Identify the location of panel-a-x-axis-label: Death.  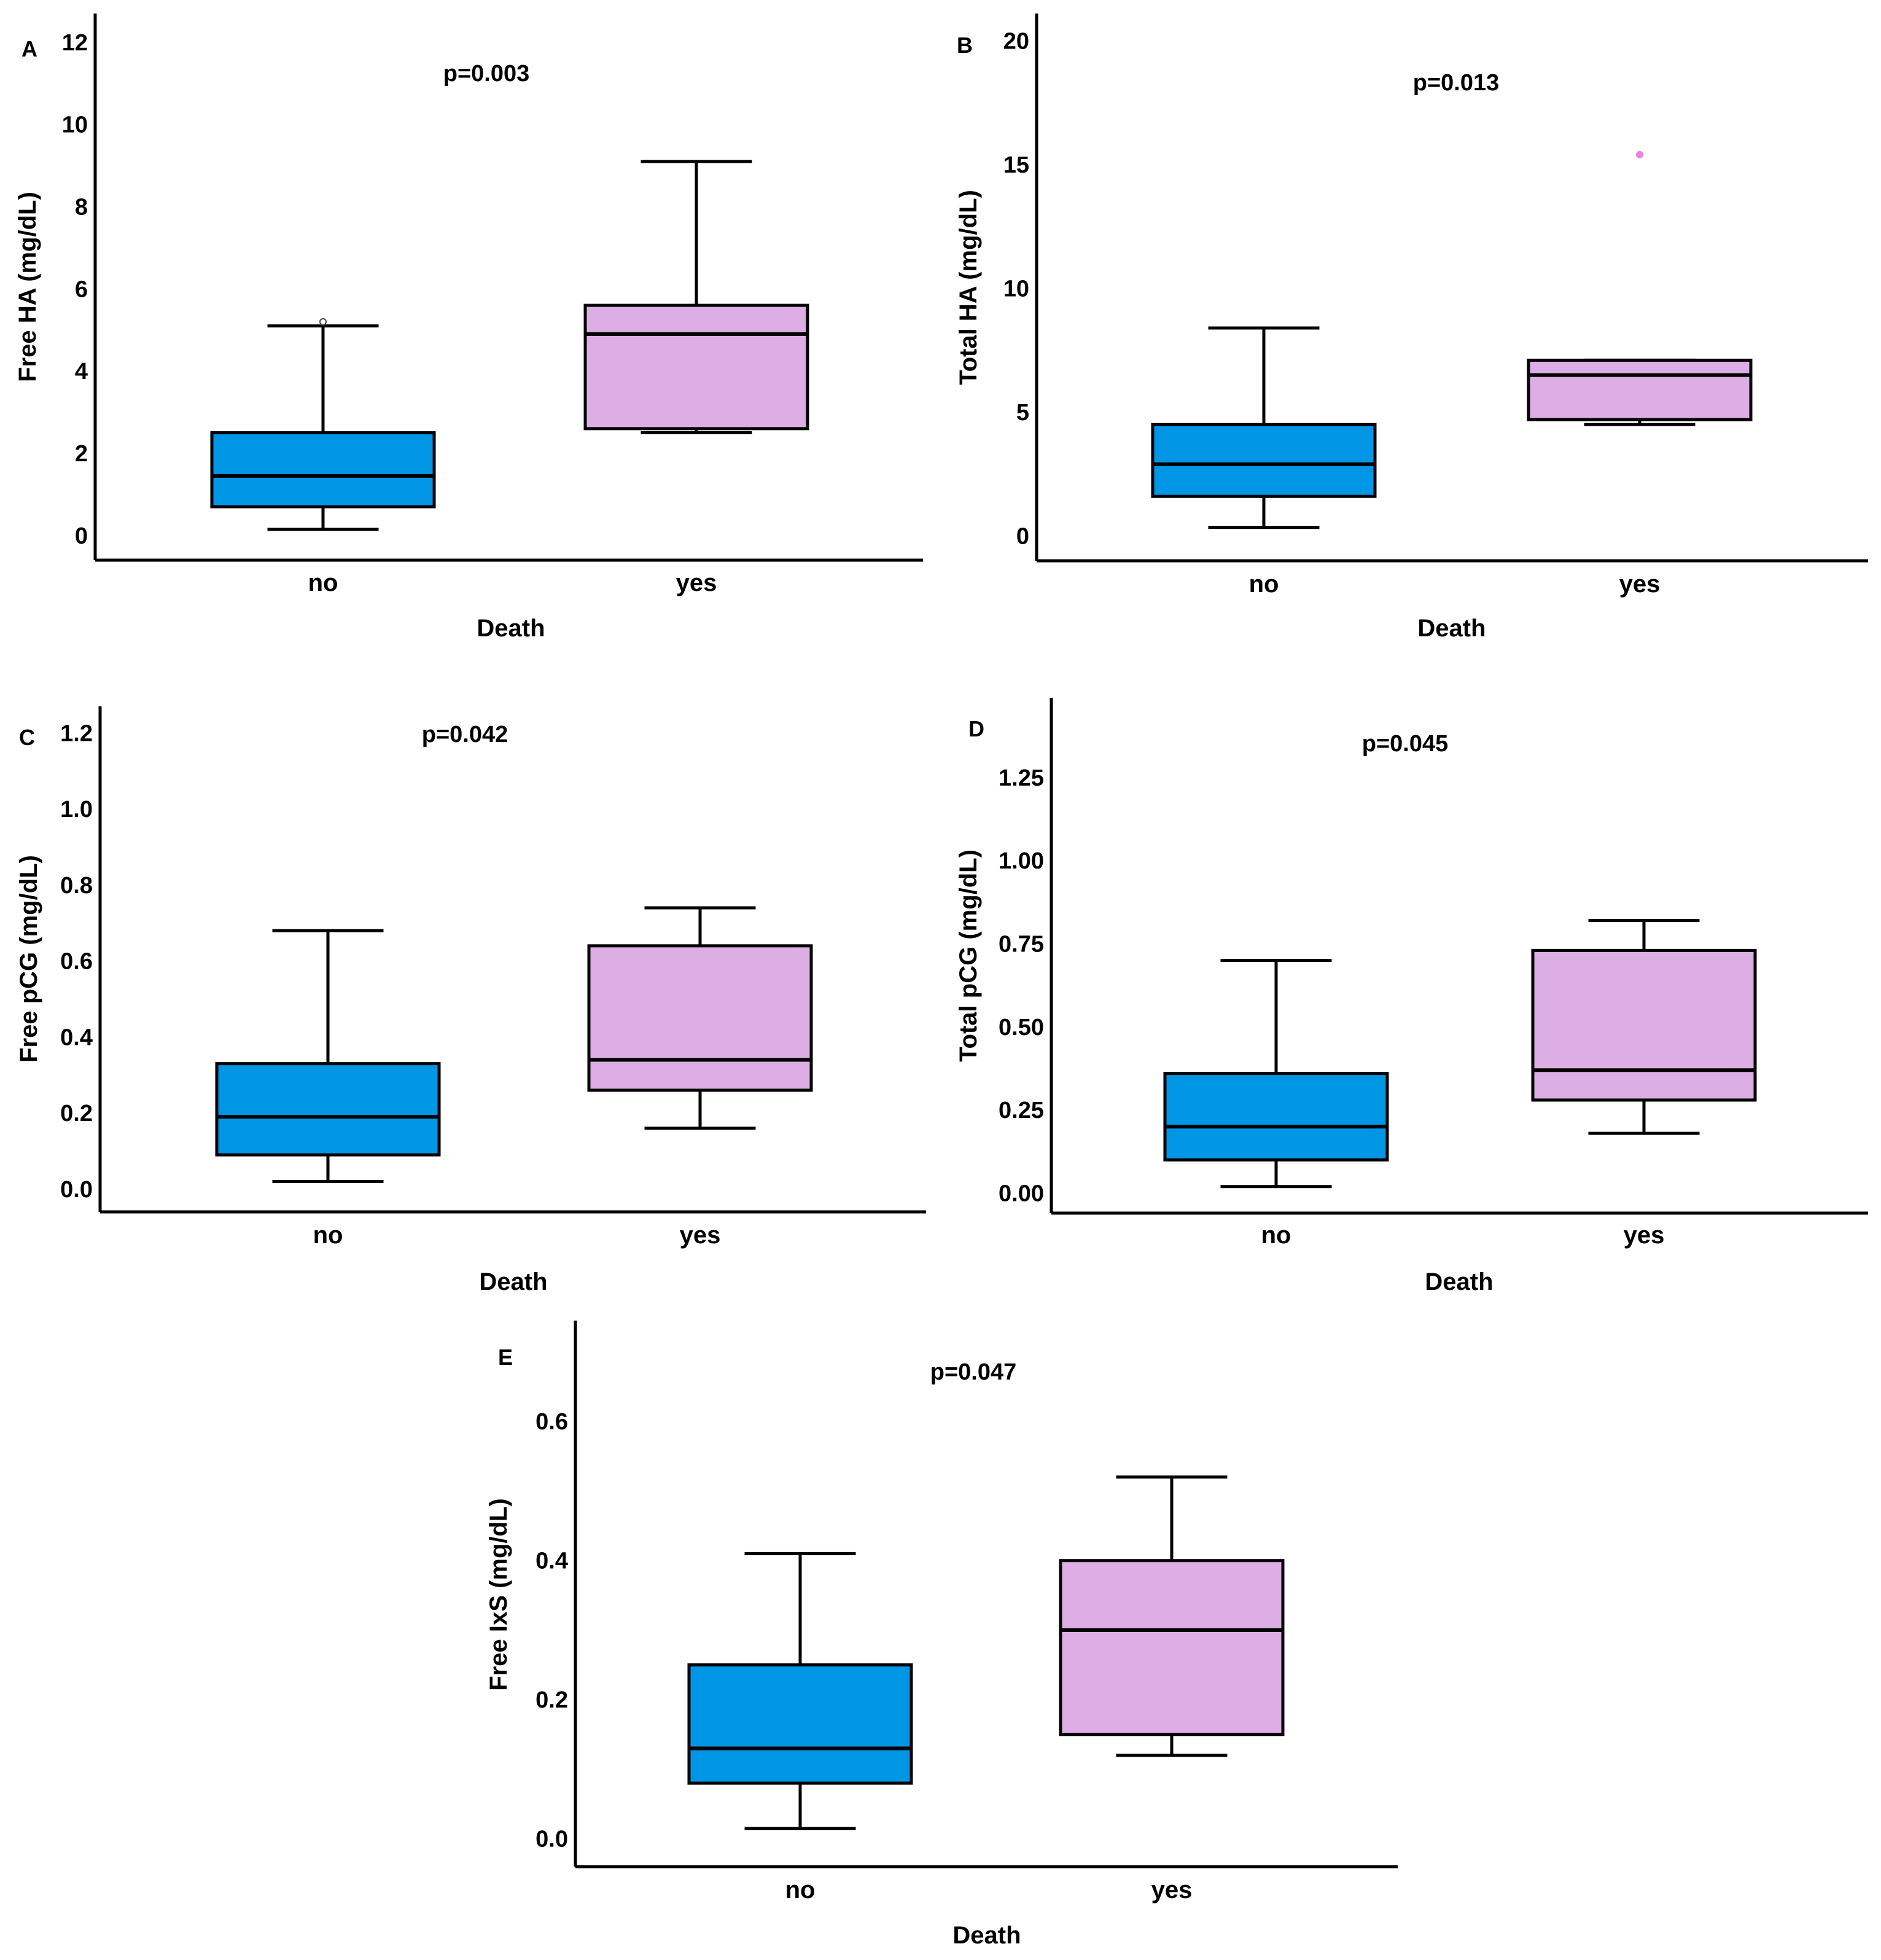
(511, 628).